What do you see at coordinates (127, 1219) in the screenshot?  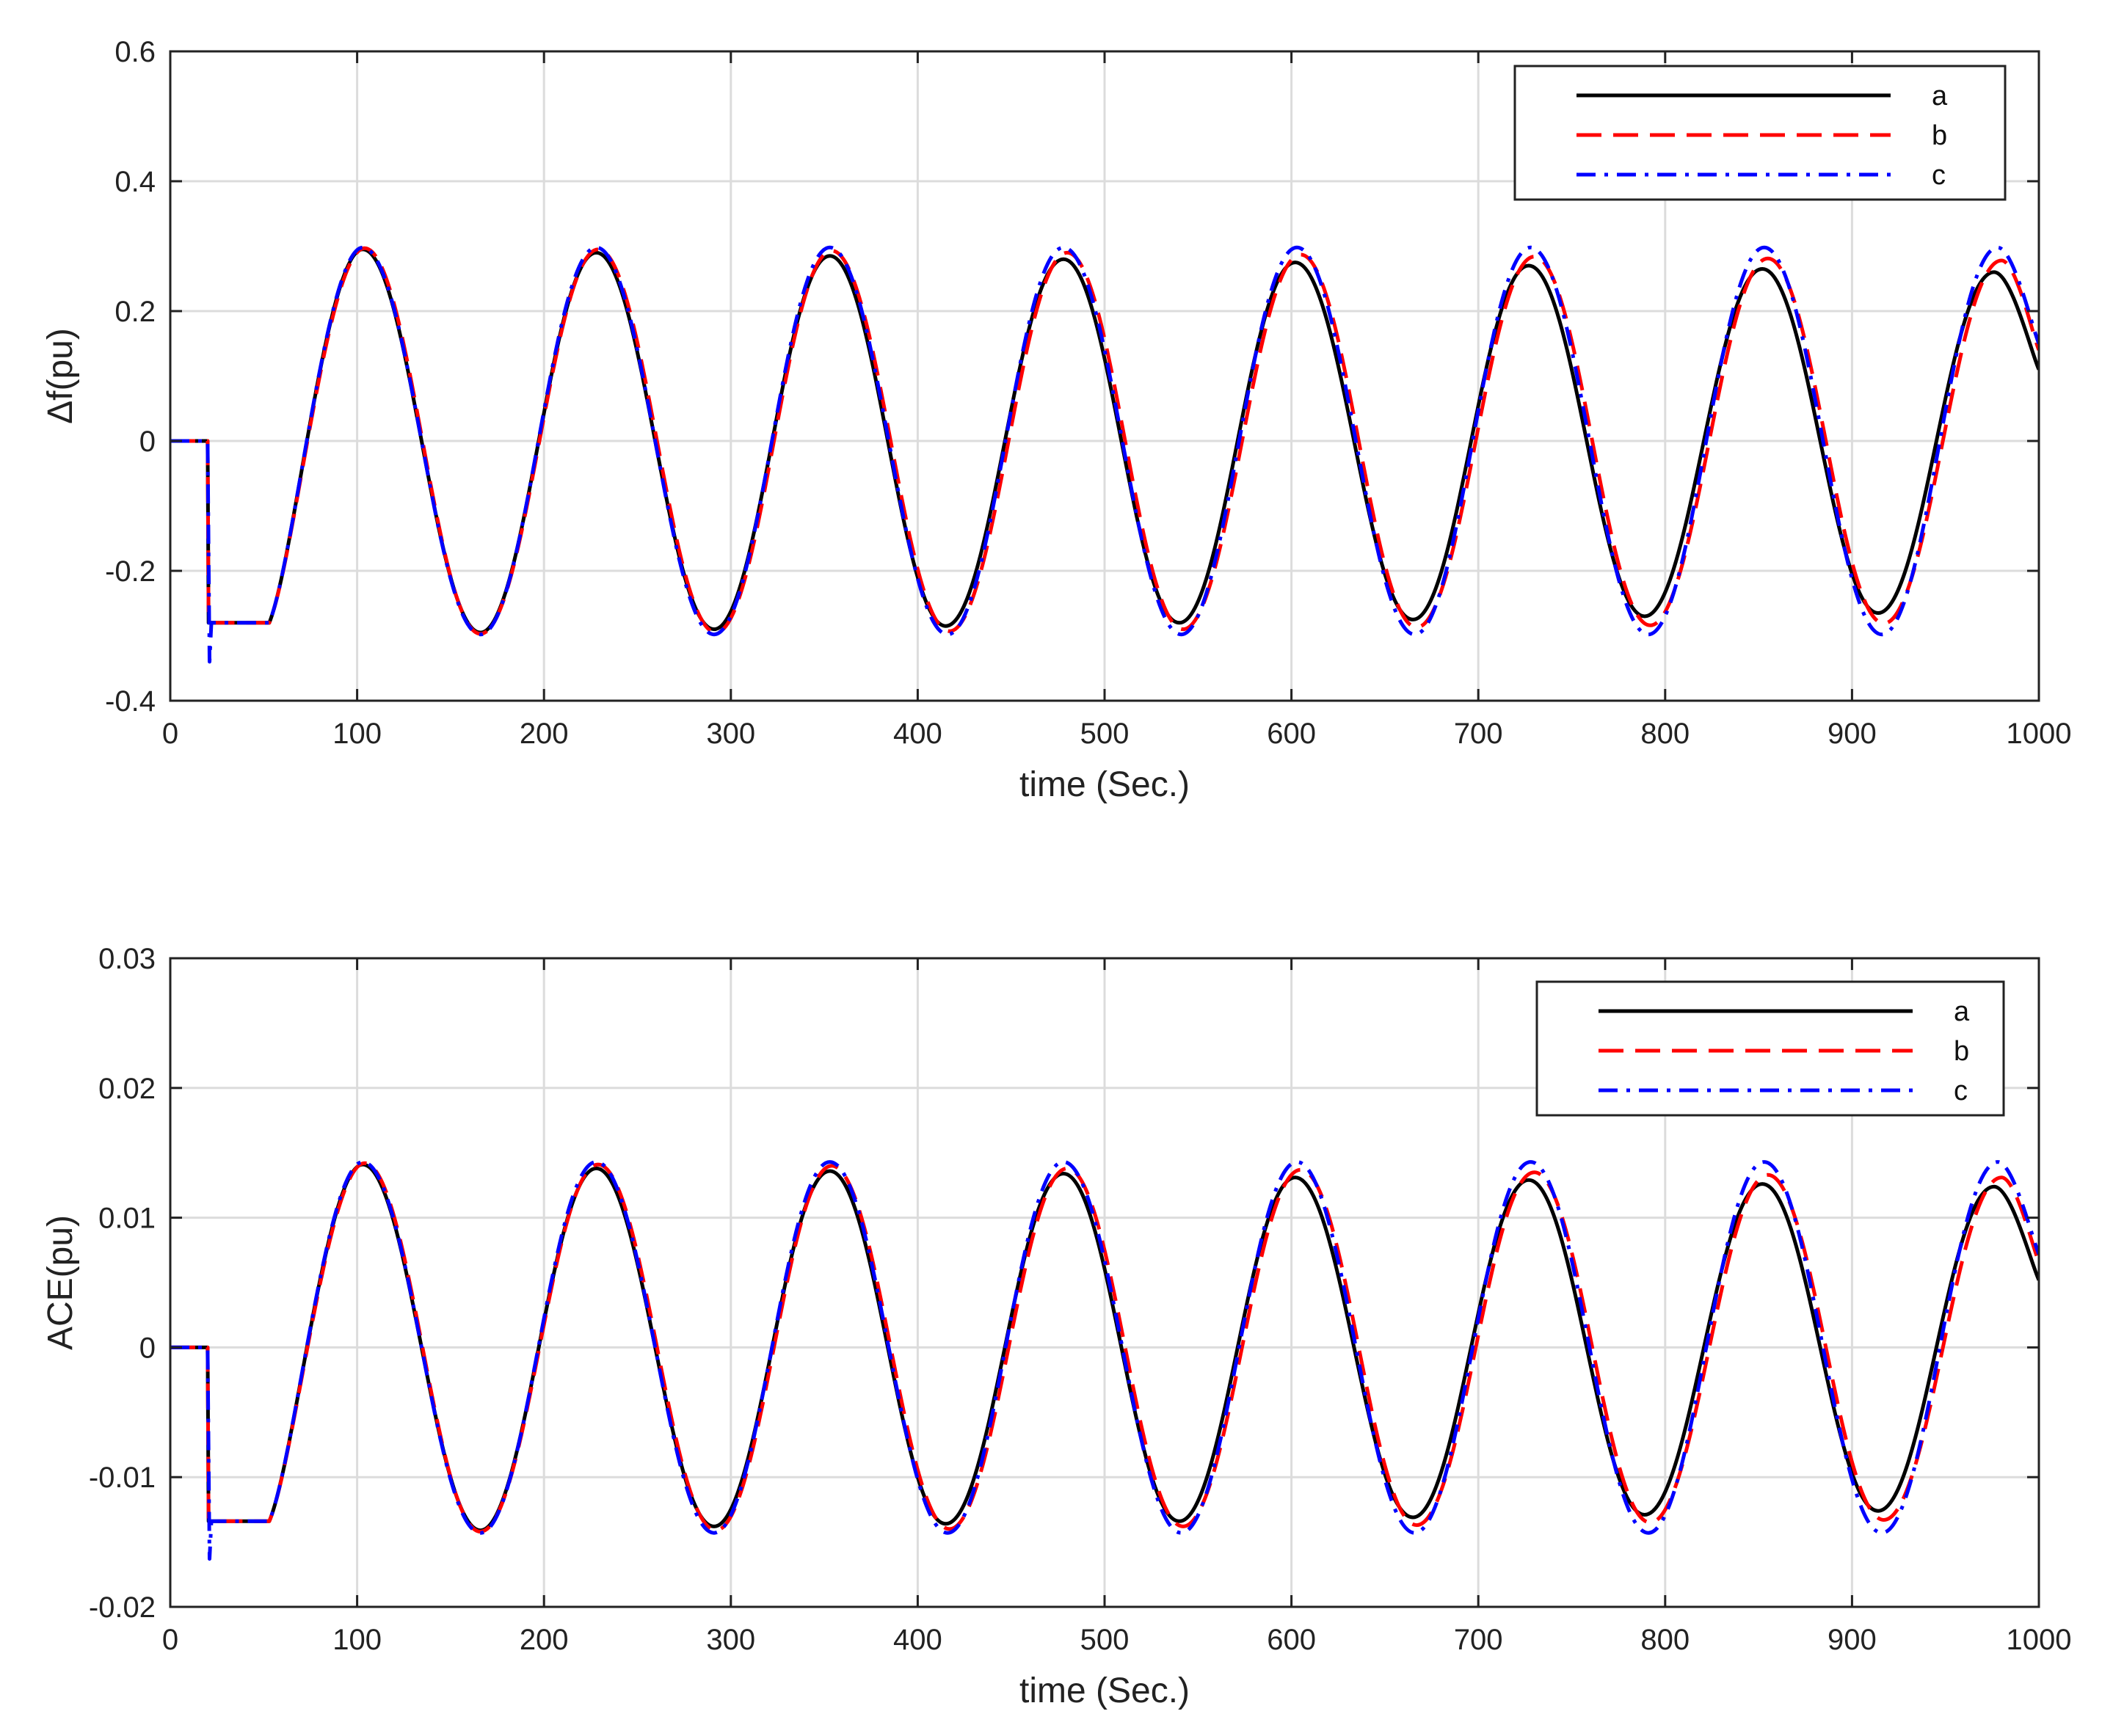 I see `y-tick-label: 0.01` at bounding box center [127, 1219].